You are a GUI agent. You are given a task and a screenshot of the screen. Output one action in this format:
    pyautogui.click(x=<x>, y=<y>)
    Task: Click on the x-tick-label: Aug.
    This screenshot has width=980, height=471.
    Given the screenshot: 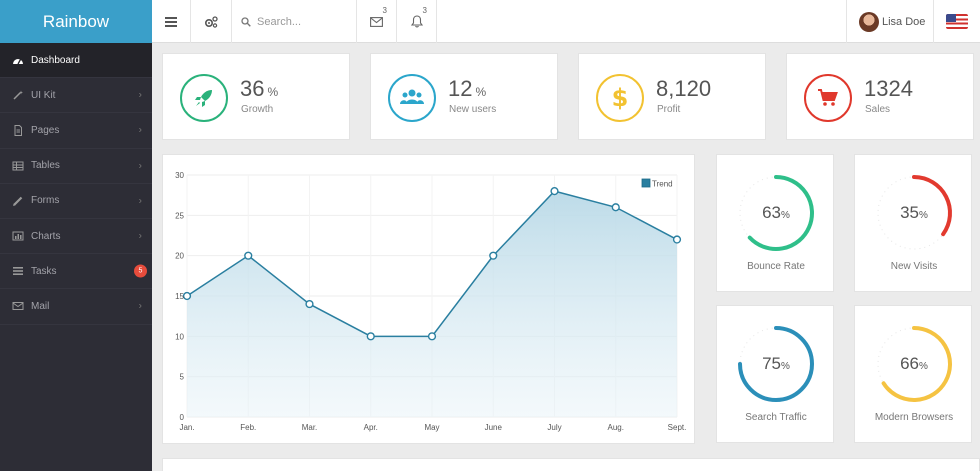 What is the action you would take?
    pyautogui.click(x=616, y=427)
    